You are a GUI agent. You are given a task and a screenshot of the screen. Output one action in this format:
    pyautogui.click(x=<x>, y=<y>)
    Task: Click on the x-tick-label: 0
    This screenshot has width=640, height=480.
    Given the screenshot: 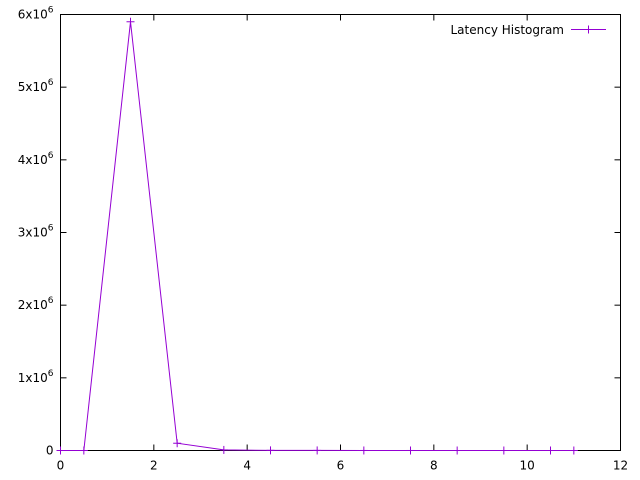 What is the action you would take?
    pyautogui.click(x=61, y=466)
    